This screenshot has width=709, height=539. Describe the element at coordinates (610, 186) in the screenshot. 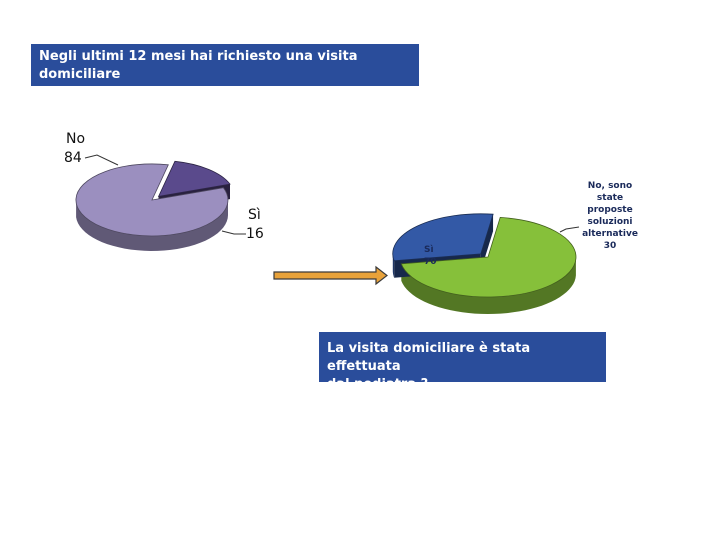

I see `pie2-label-no-line: No, sono` at that location.